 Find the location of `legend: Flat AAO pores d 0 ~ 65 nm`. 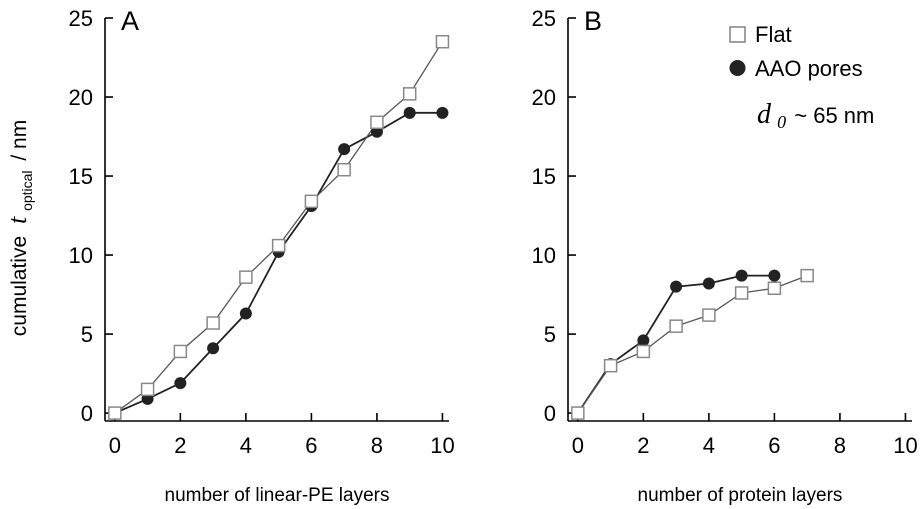

legend: Flat AAO pores d 0 ~ 65 nm is located at coordinates (801, 77).